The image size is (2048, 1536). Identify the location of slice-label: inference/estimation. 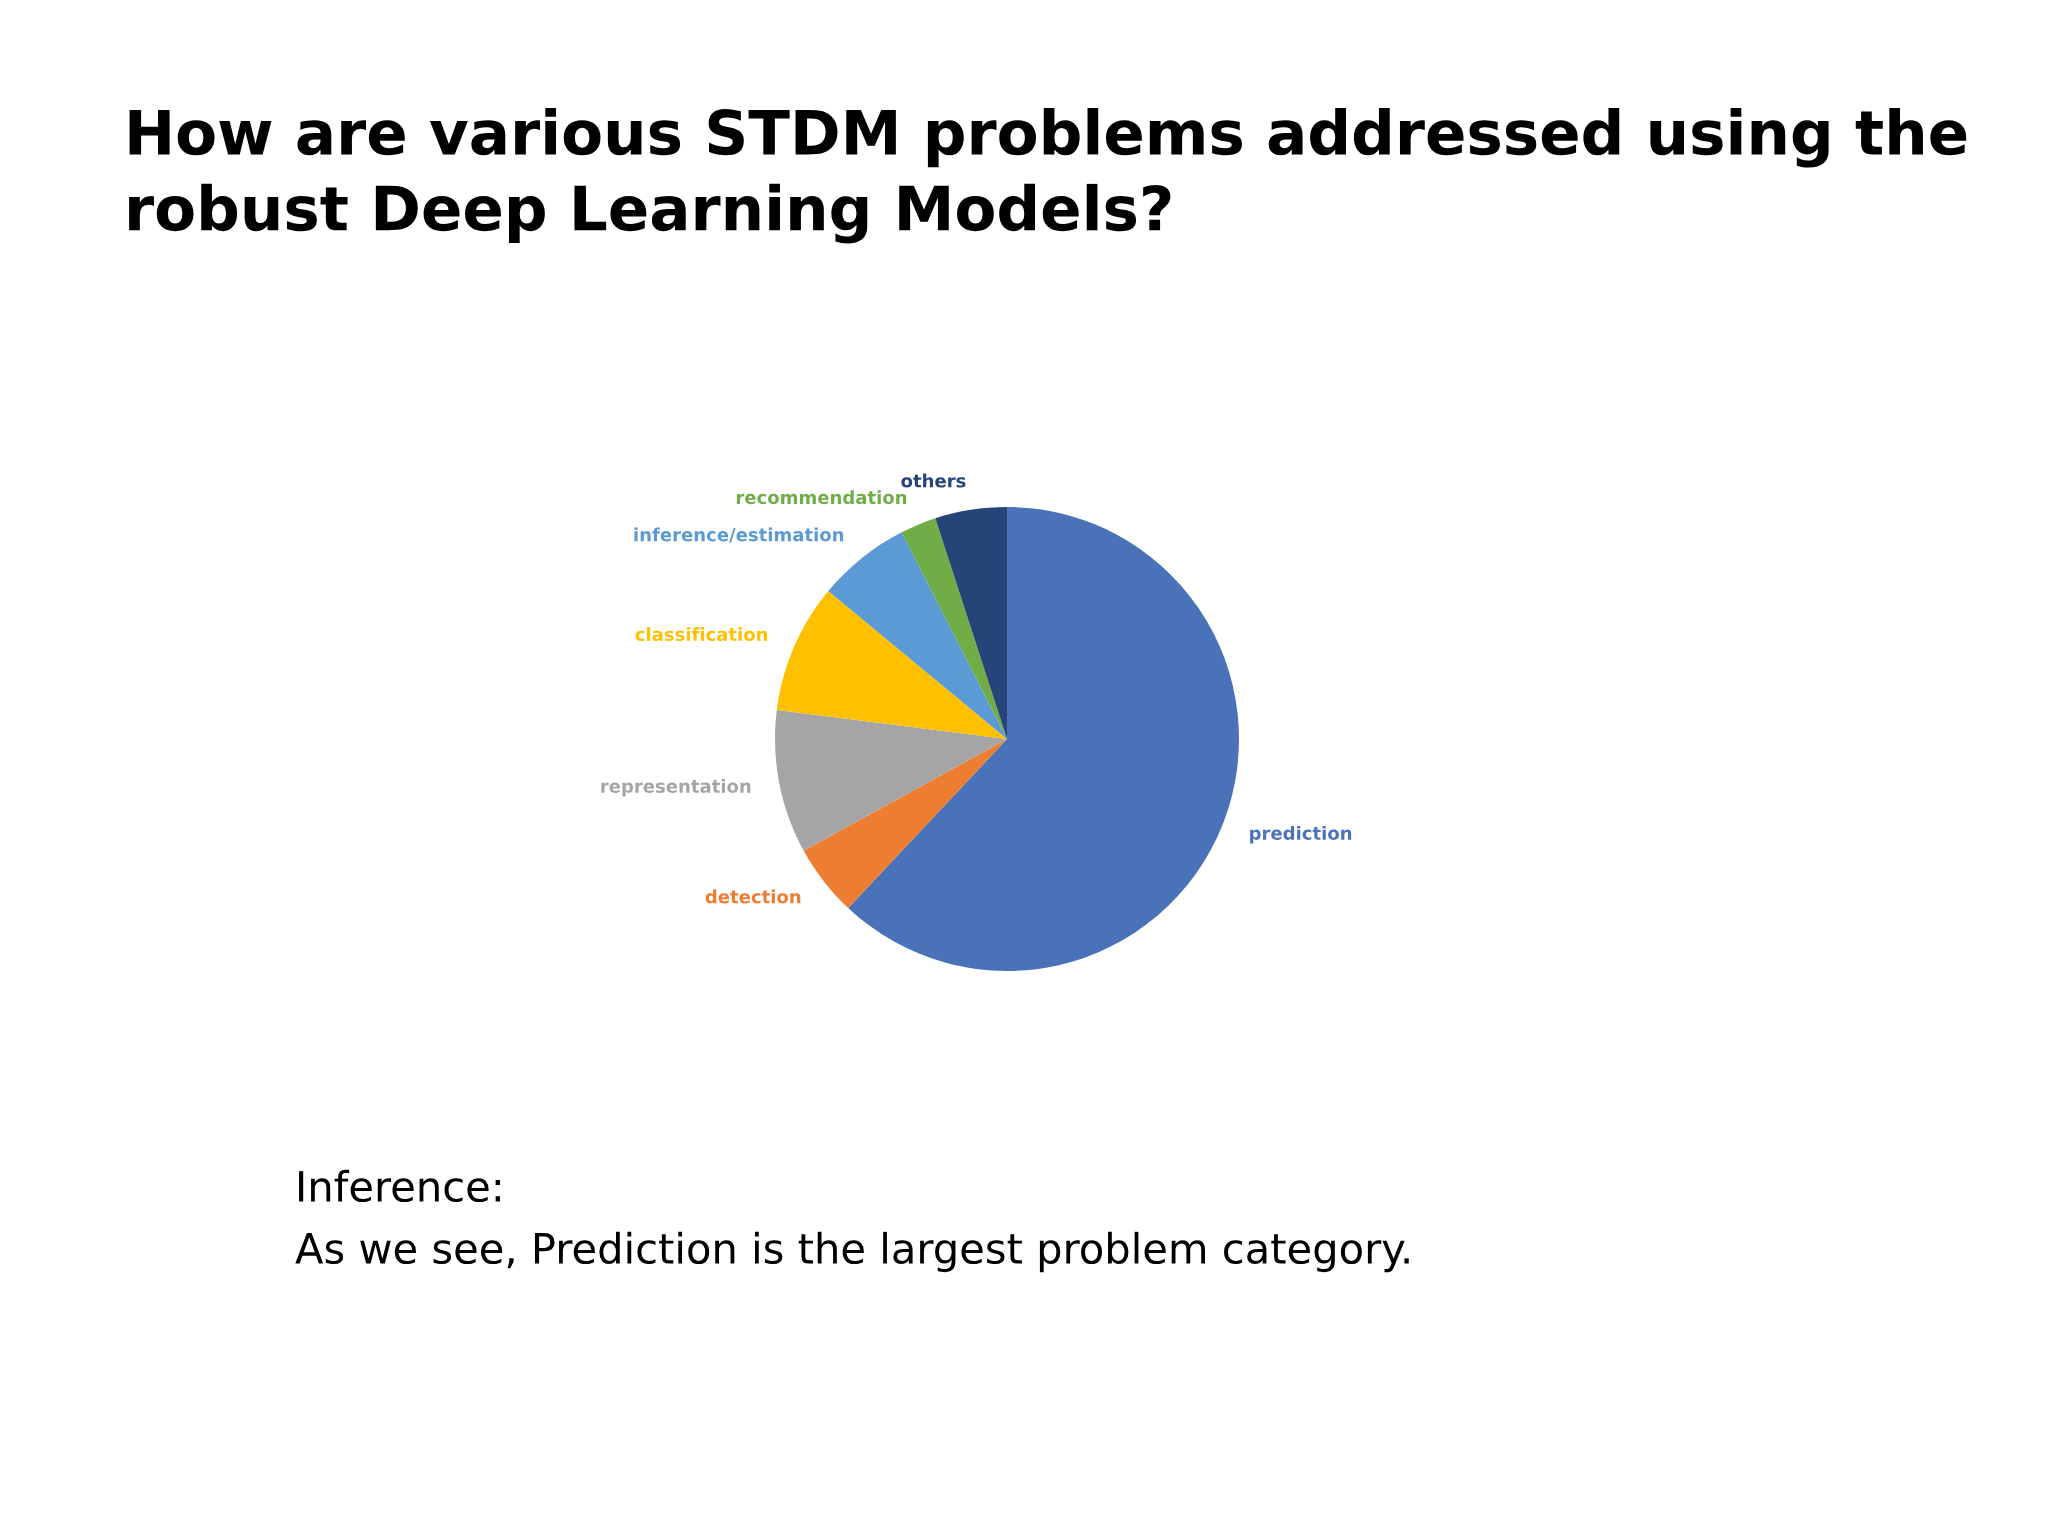
(739, 535).